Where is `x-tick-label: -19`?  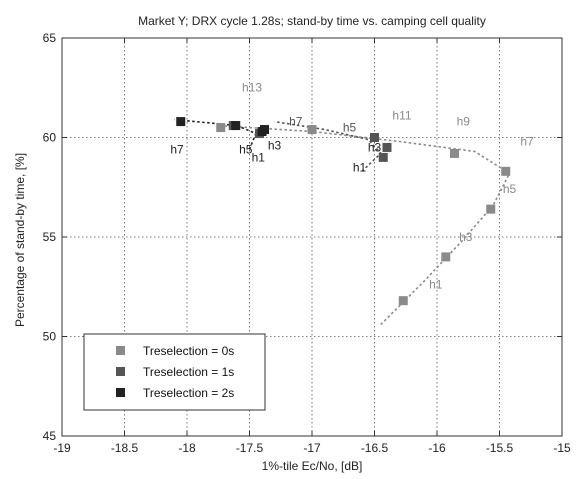
x-tick-label: -19 is located at coordinates (62, 448).